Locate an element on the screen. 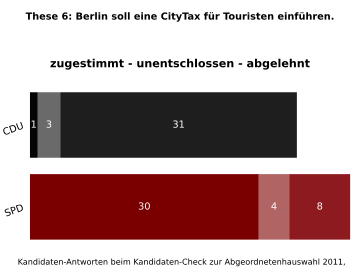 Image resolution: width=360 pixels, height=280 pixels. data-label: 30 is located at coordinates (144, 206).